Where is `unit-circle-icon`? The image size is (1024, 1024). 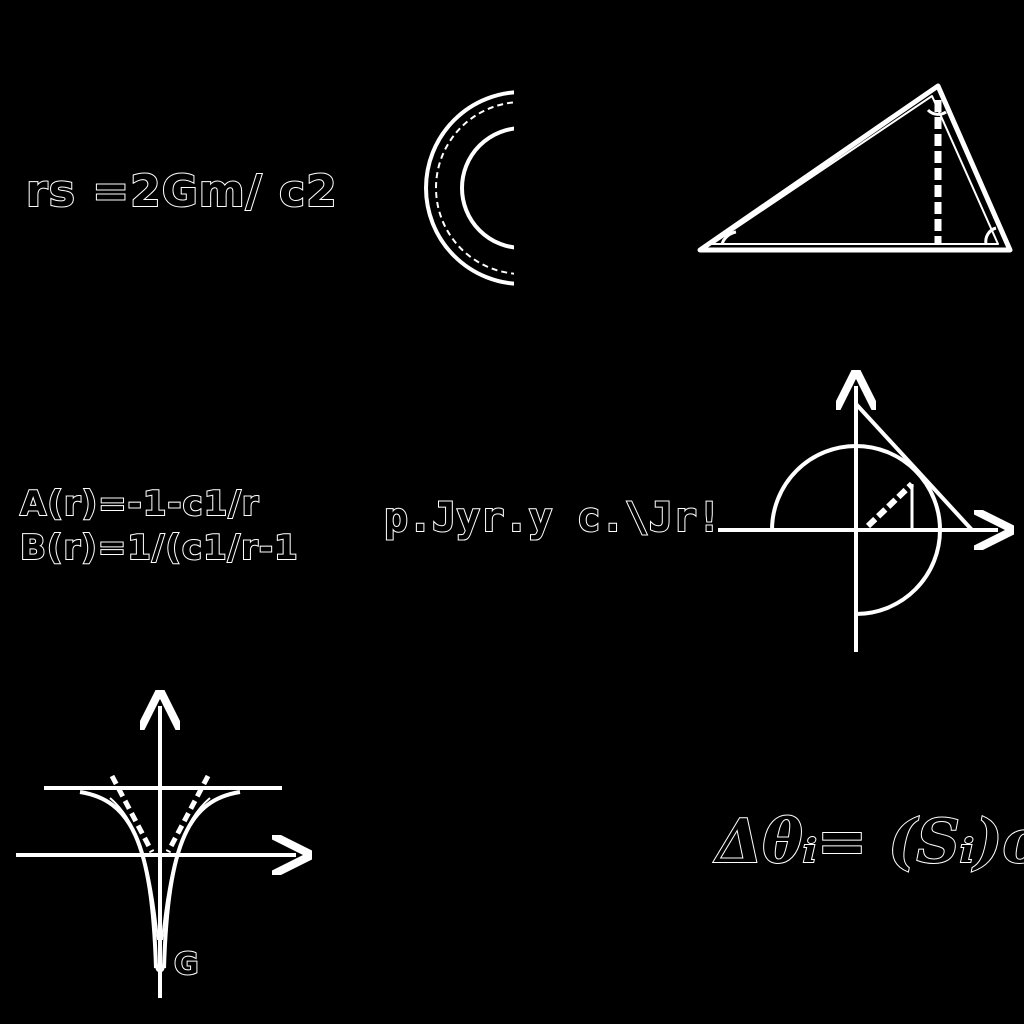 unit-circle-icon is located at coordinates (858, 519).